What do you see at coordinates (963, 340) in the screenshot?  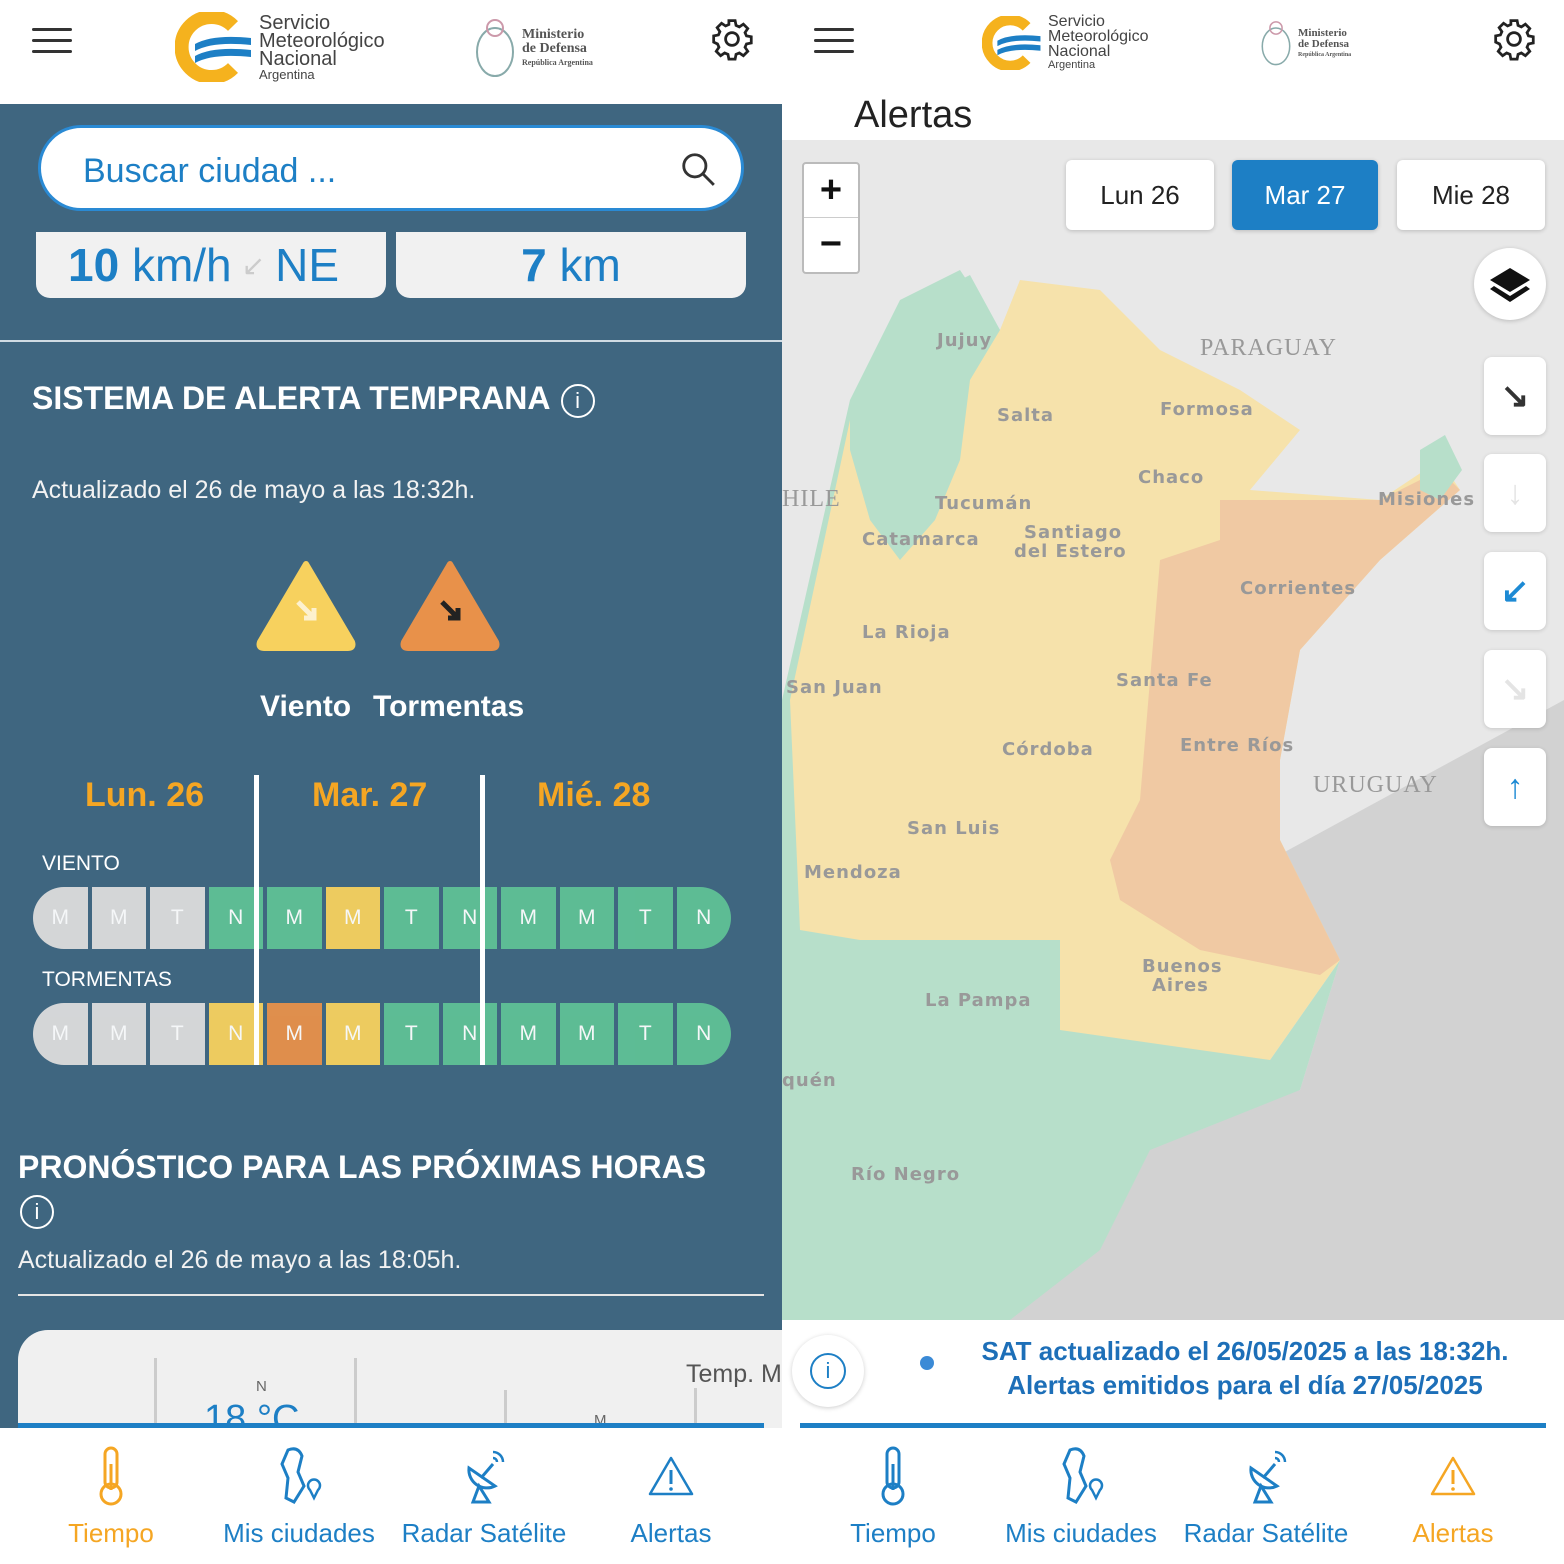 I see `province-label: Jujuy` at bounding box center [963, 340].